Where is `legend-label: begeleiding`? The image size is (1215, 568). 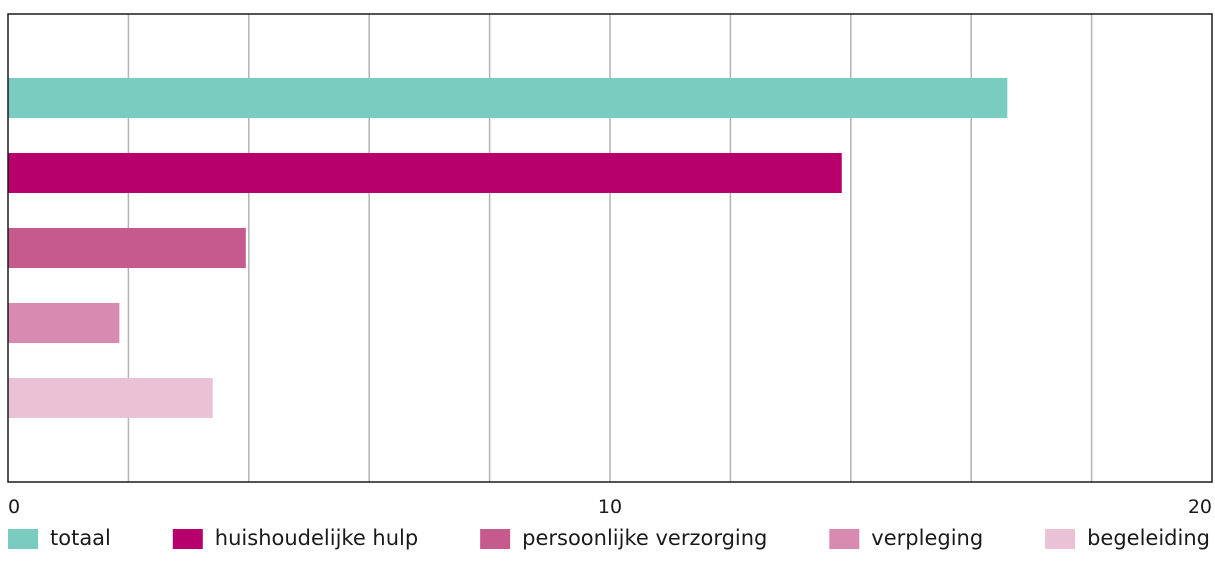
legend-label: begeleiding is located at coordinates (1148, 538).